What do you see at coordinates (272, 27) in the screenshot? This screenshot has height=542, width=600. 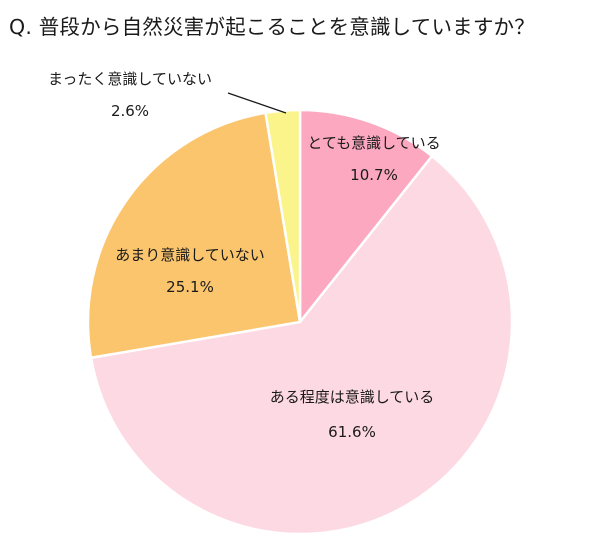 I see `chart-title: Q. 普段から自然災害が起こることを意識していますか？` at bounding box center [272, 27].